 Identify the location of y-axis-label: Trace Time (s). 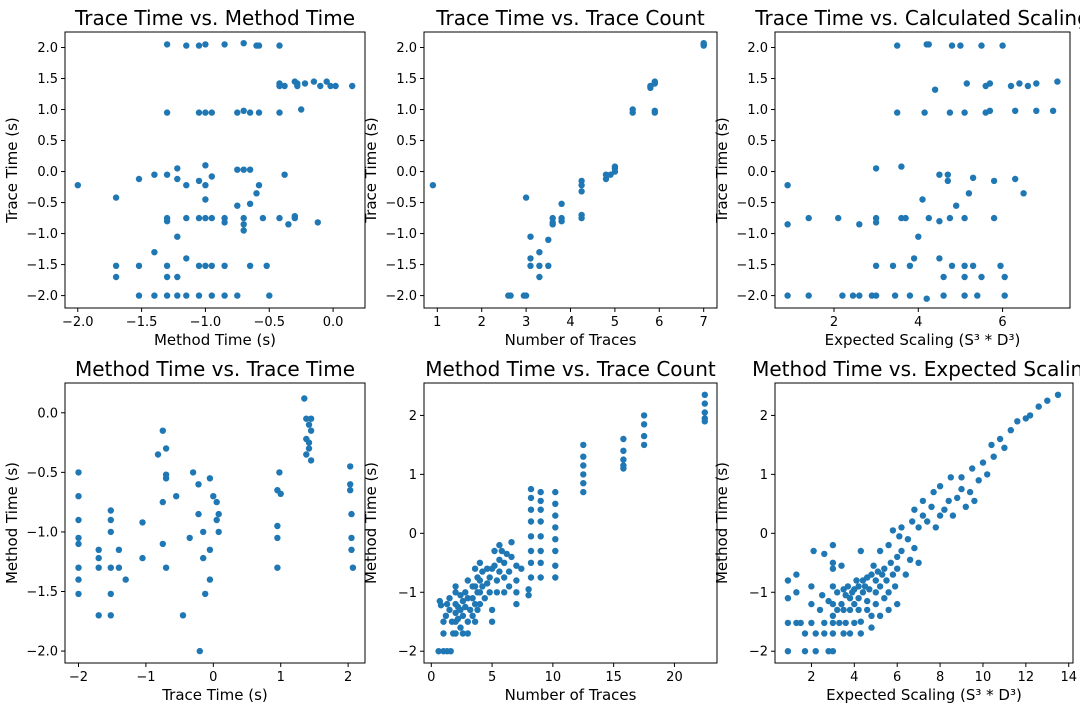
(722, 170).